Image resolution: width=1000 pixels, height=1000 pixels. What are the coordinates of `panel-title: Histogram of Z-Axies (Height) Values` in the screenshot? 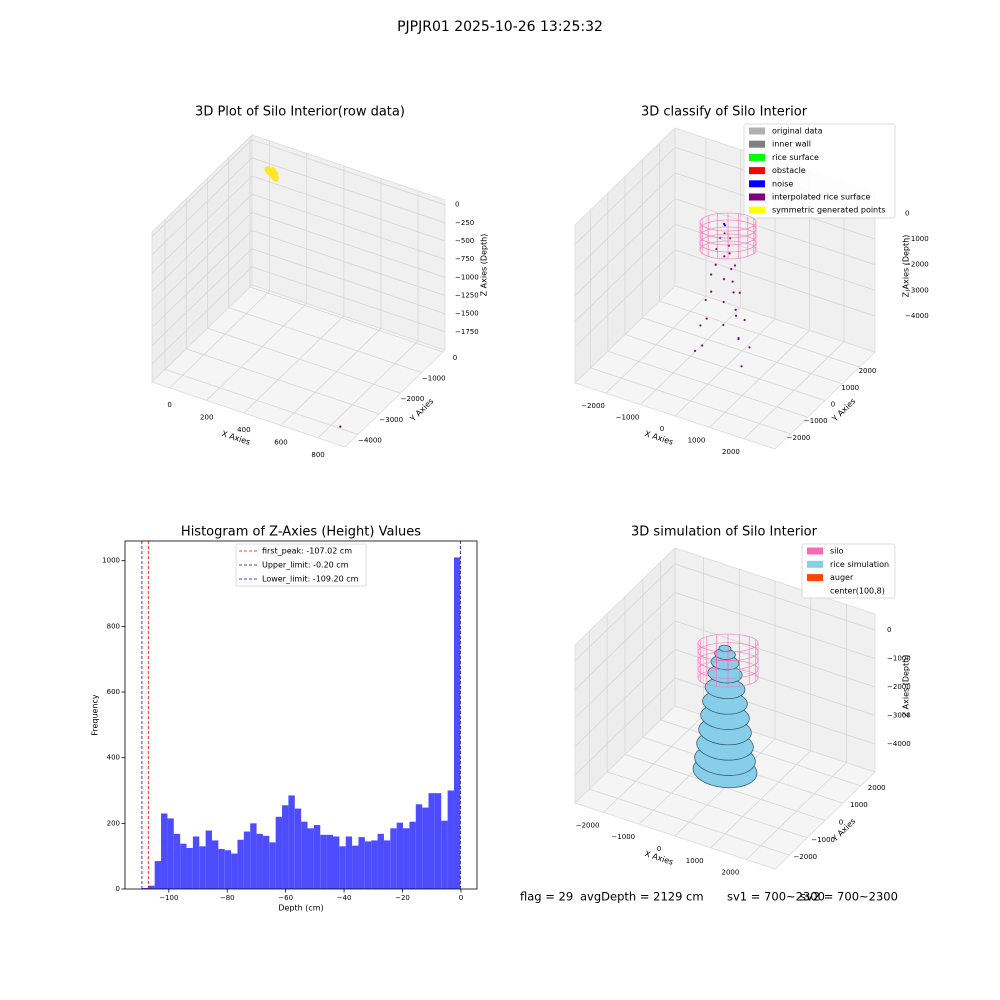 It's located at (301, 532).